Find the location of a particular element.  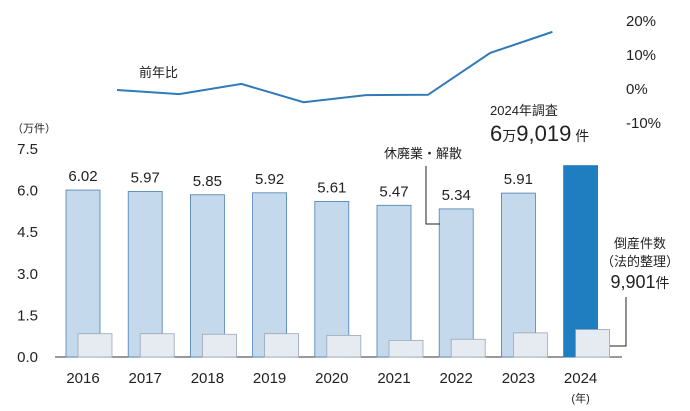

bankruptcy-label-2: （法的整理） is located at coordinates (640, 261).